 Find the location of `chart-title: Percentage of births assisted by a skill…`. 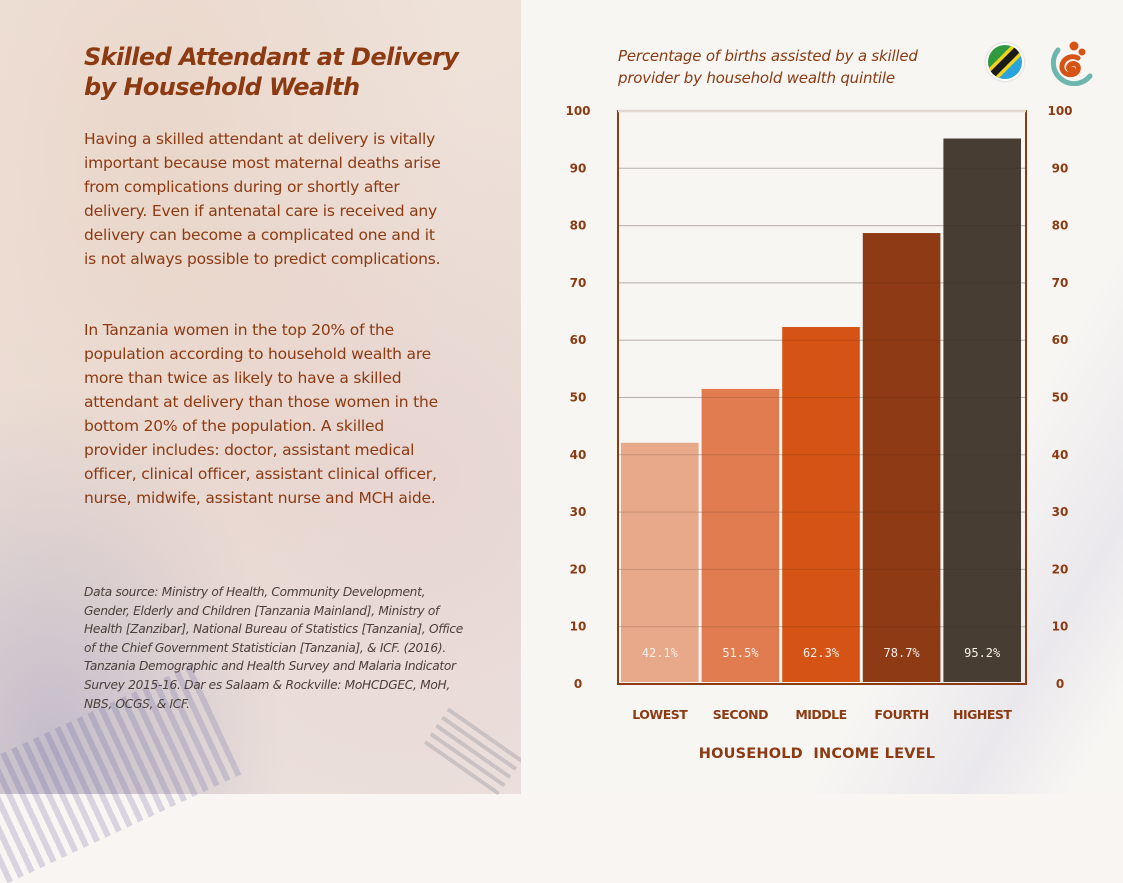

chart-title: Percentage of births assisted by a skill… is located at coordinates (788, 67).